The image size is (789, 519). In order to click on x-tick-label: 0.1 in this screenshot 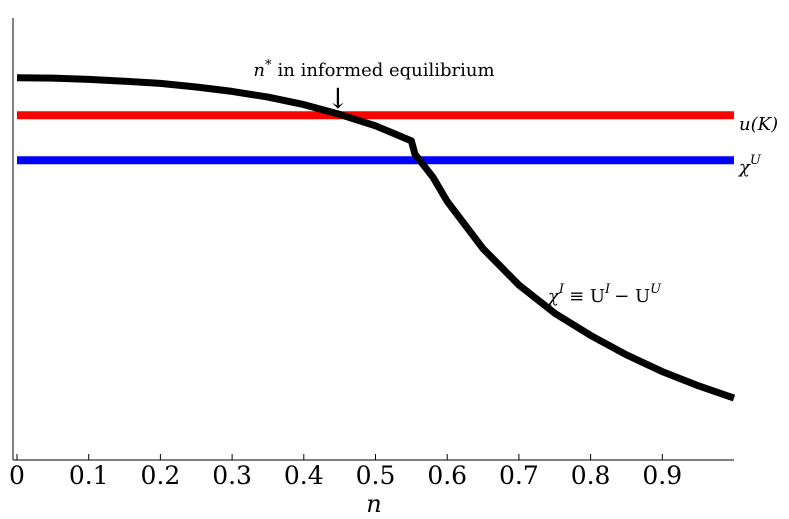, I will do `click(89, 475)`.